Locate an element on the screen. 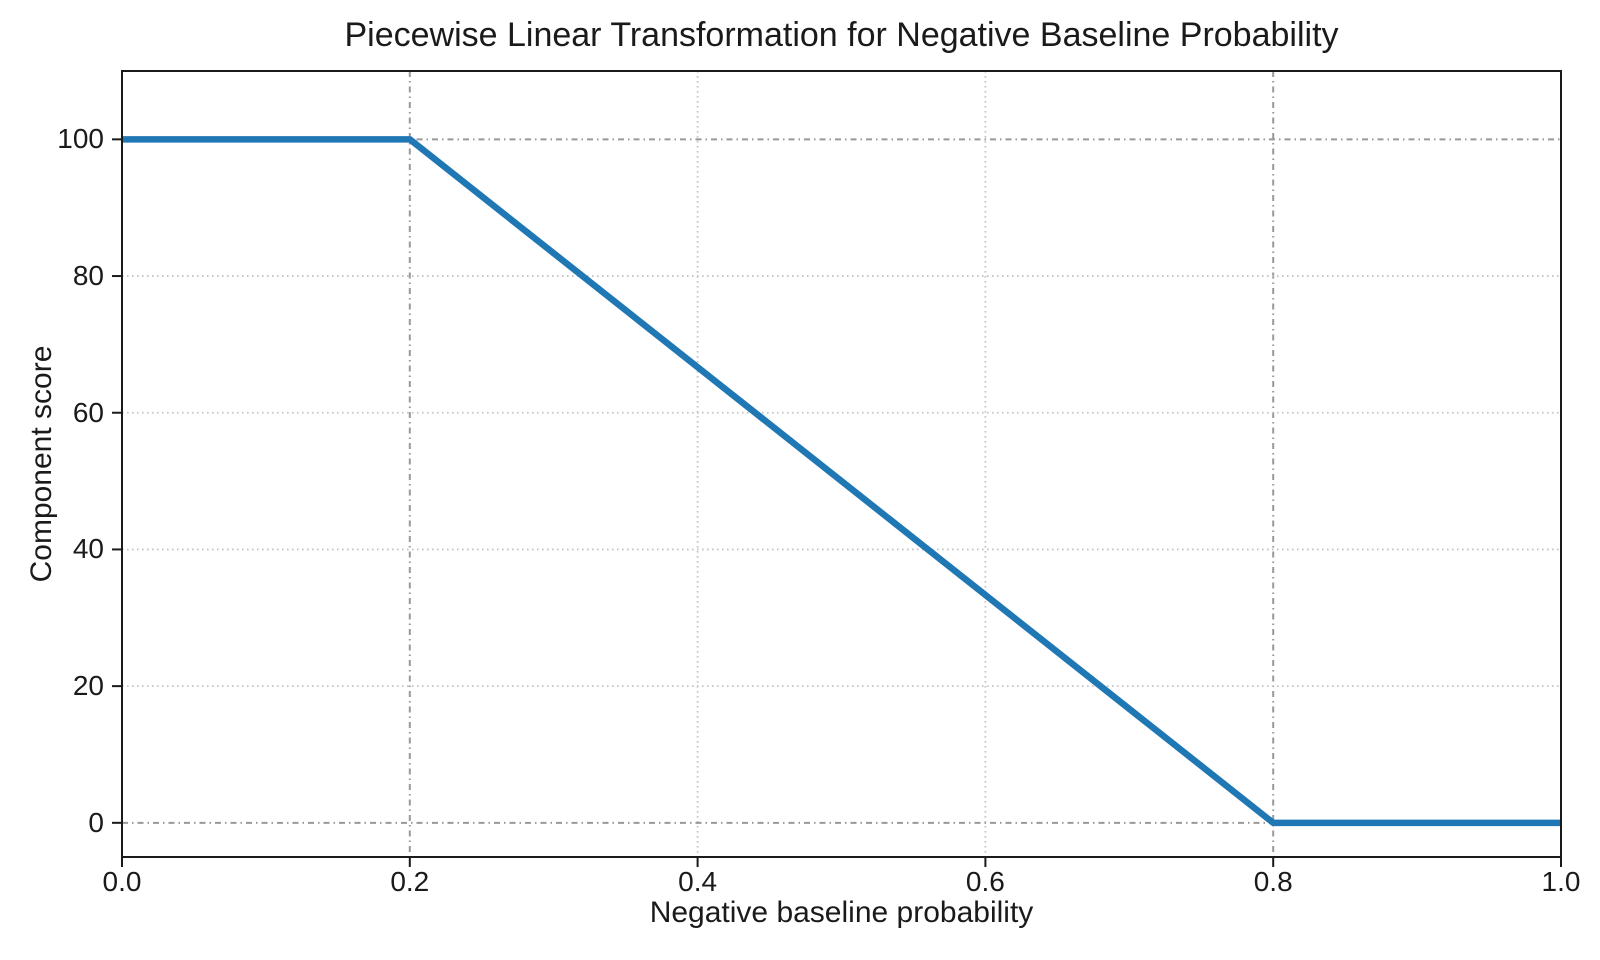 This screenshot has height=960, width=1600. x-axis-label: Negative baseline probability is located at coordinates (841, 912).